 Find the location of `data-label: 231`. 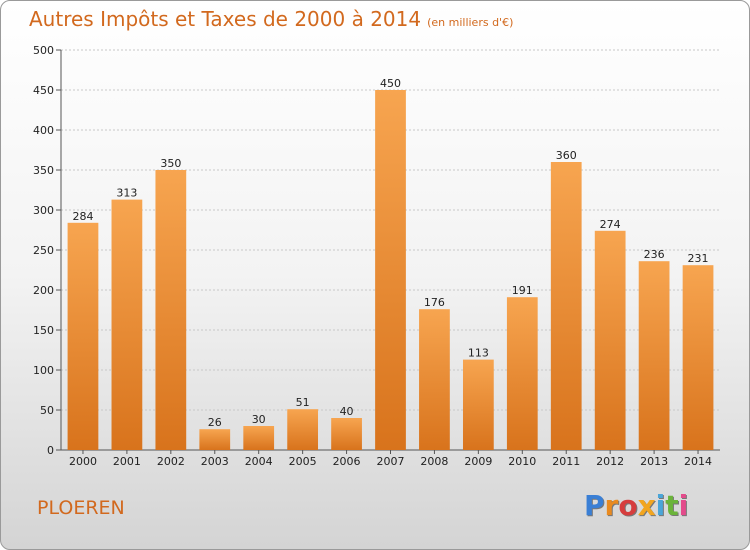

data-label: 231 is located at coordinates (698, 258).